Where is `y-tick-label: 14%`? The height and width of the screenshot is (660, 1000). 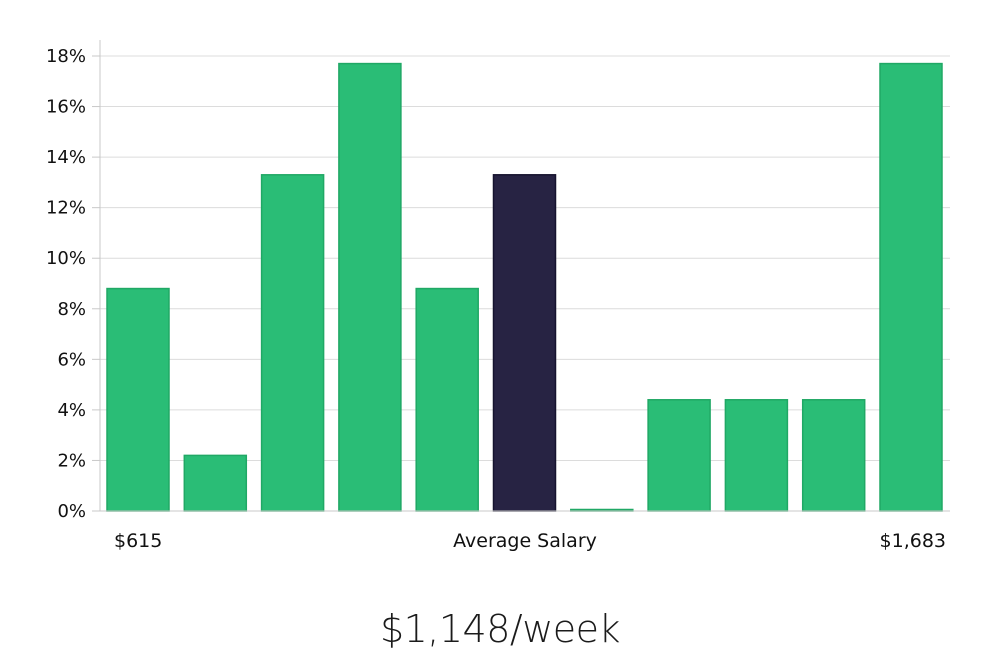
y-tick-label: 14% is located at coordinates (66, 157).